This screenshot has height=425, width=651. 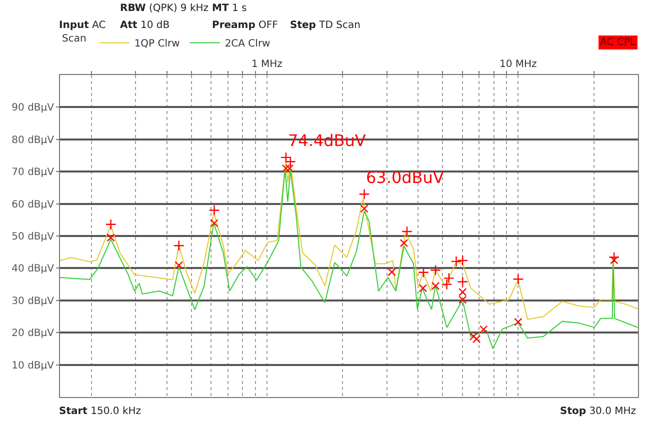 What do you see at coordinates (82, 25) in the screenshot?
I see `text: Input AC` at bounding box center [82, 25].